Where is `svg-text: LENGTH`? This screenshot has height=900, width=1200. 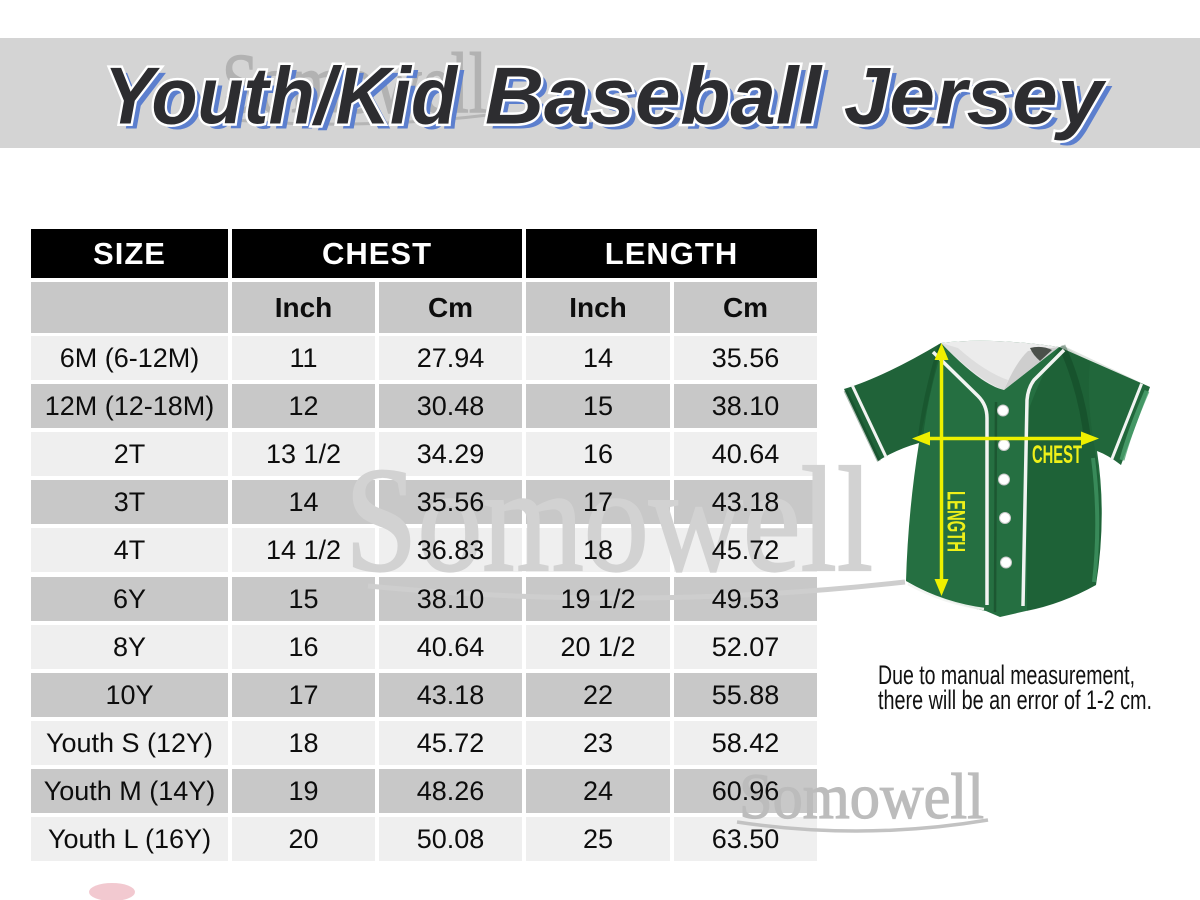 svg-text: LENGTH is located at coordinates (956, 521).